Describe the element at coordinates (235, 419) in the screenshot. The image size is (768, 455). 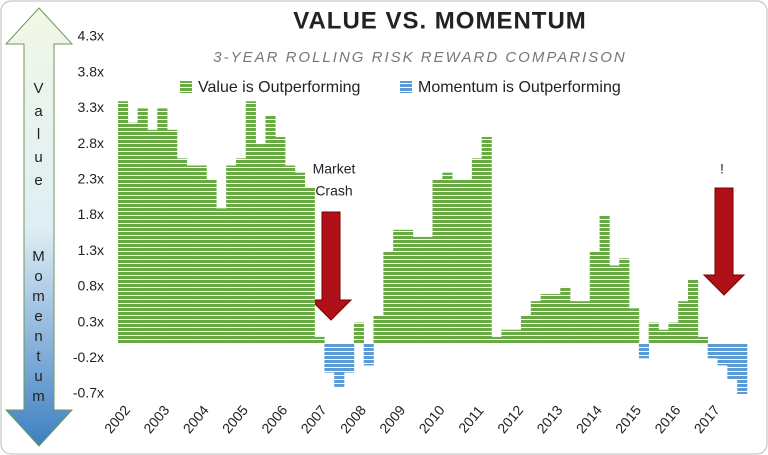
I see `x-tick-label: 2005` at that location.